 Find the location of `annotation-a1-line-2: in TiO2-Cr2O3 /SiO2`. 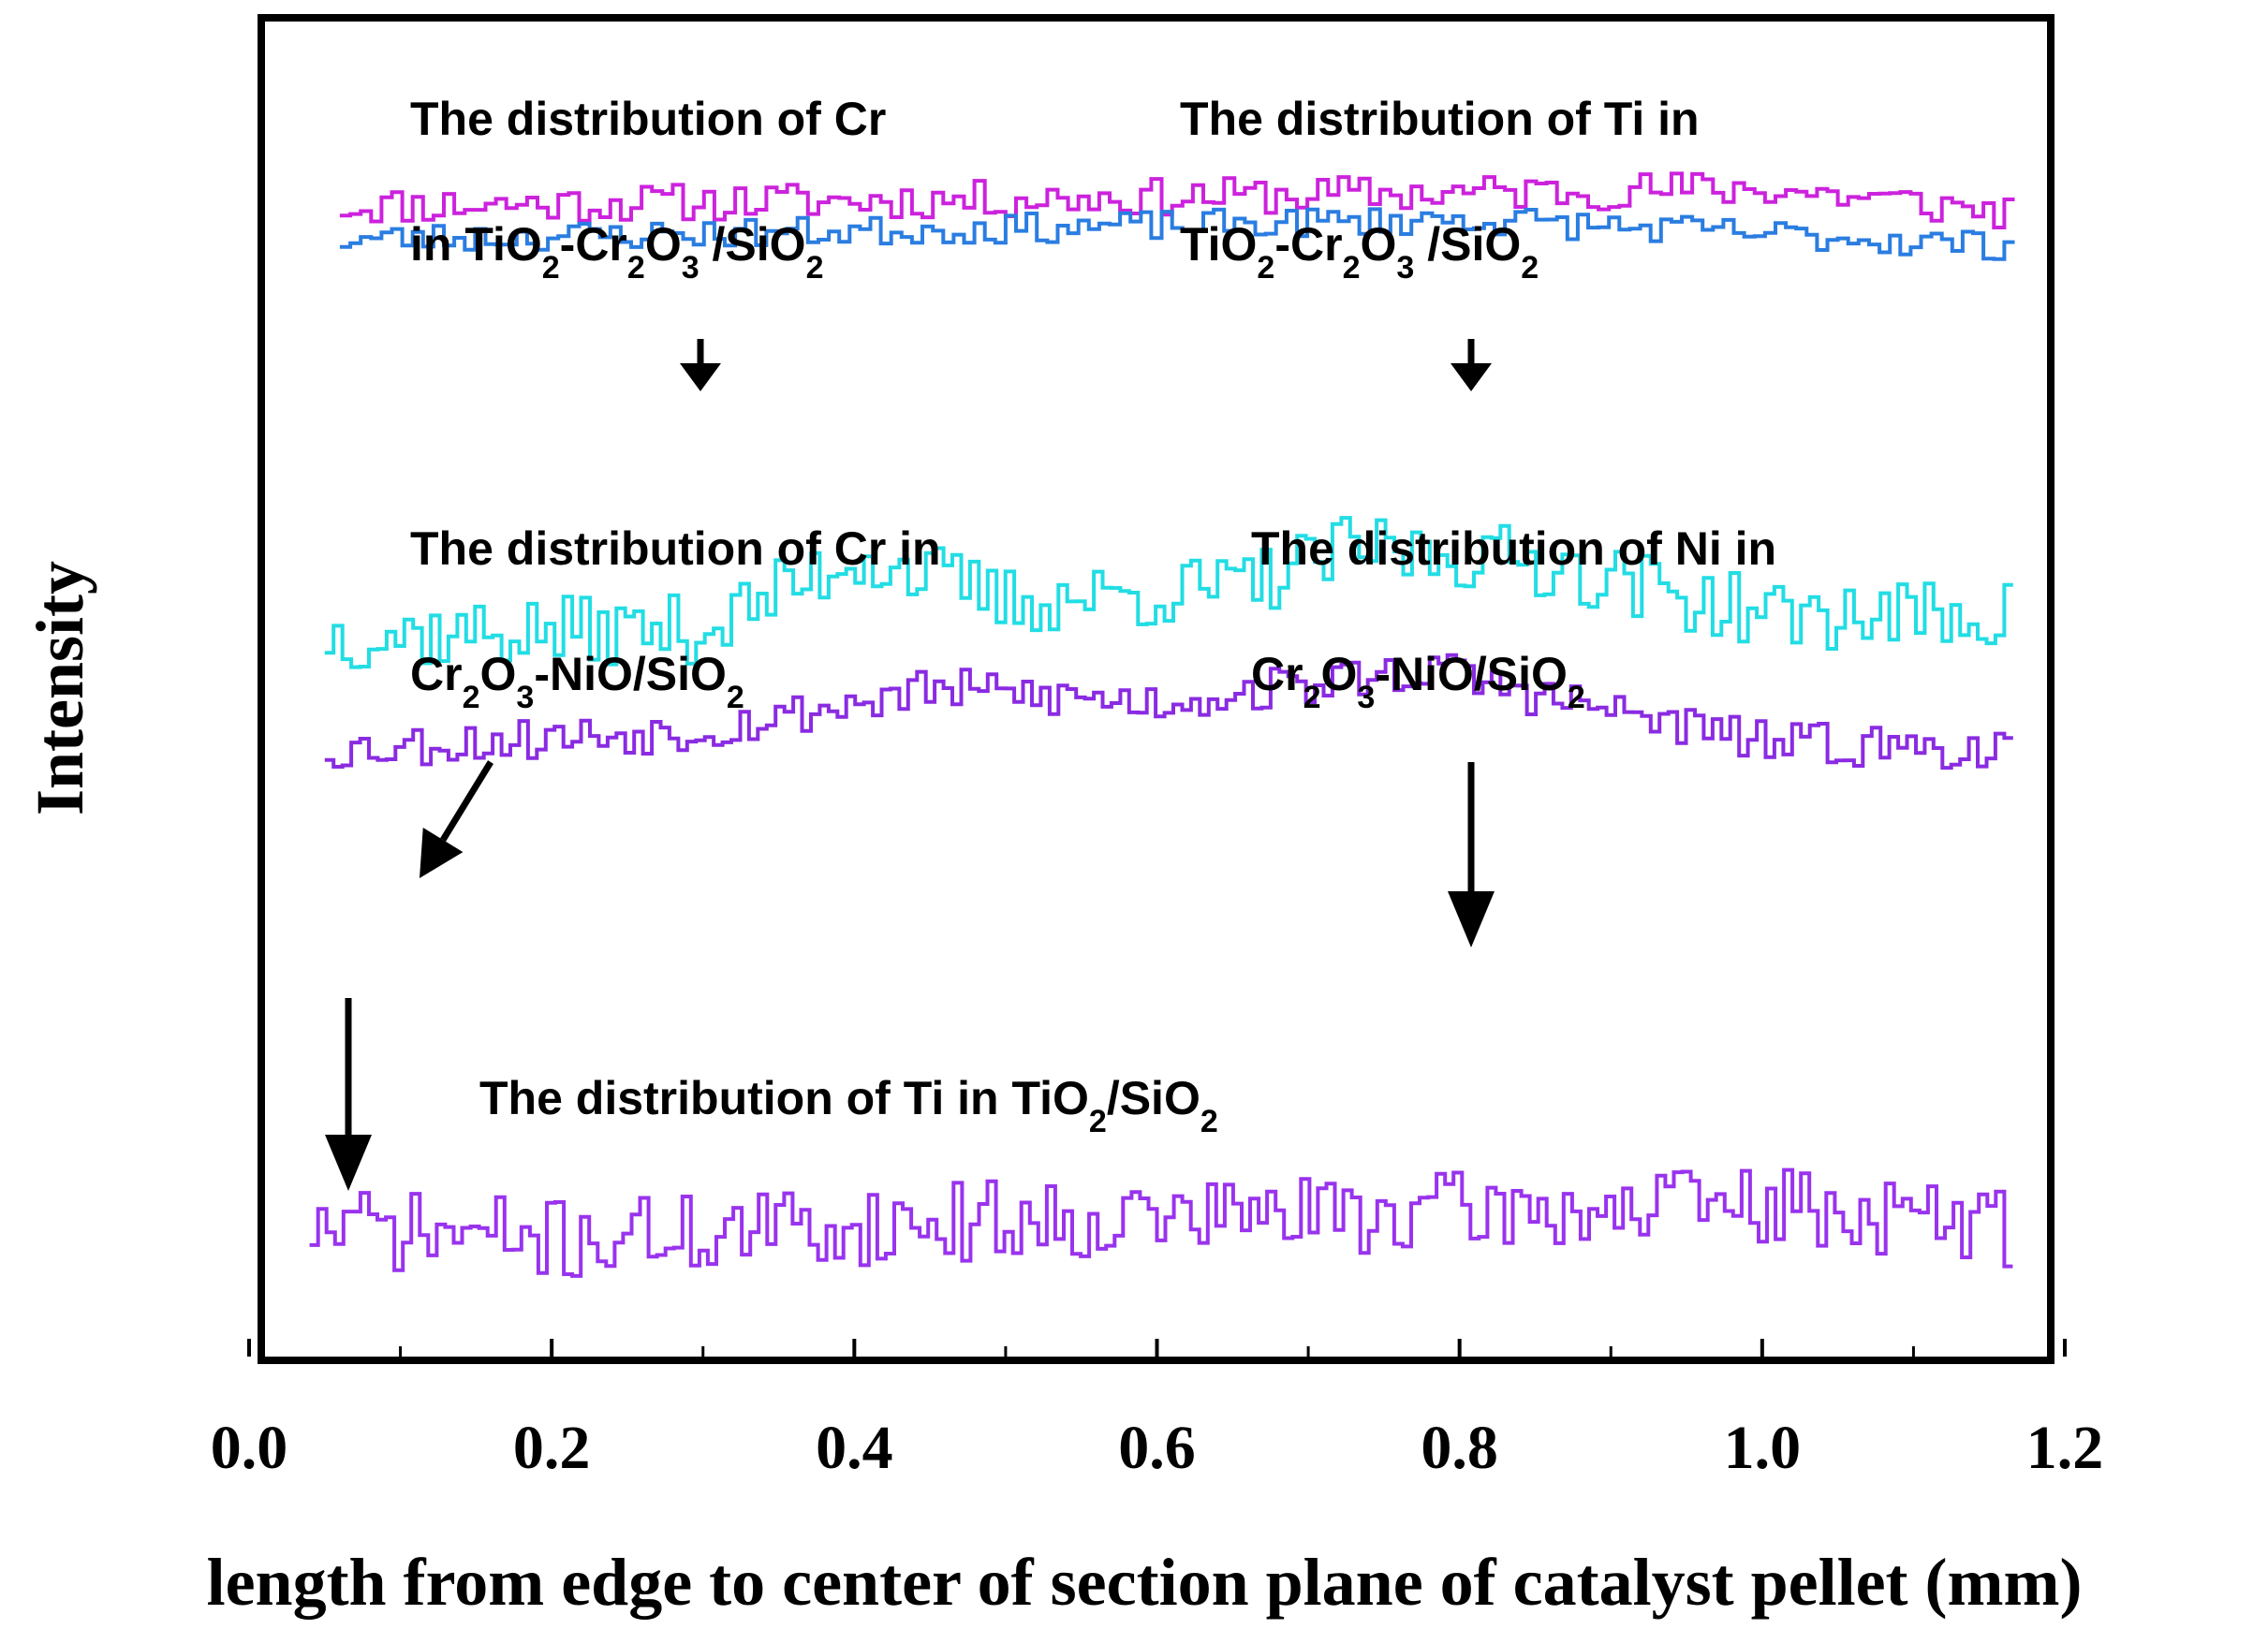

annotation-a1-line-2: in TiO2-Cr2O3 /SiO2 is located at coordinates (617, 252).